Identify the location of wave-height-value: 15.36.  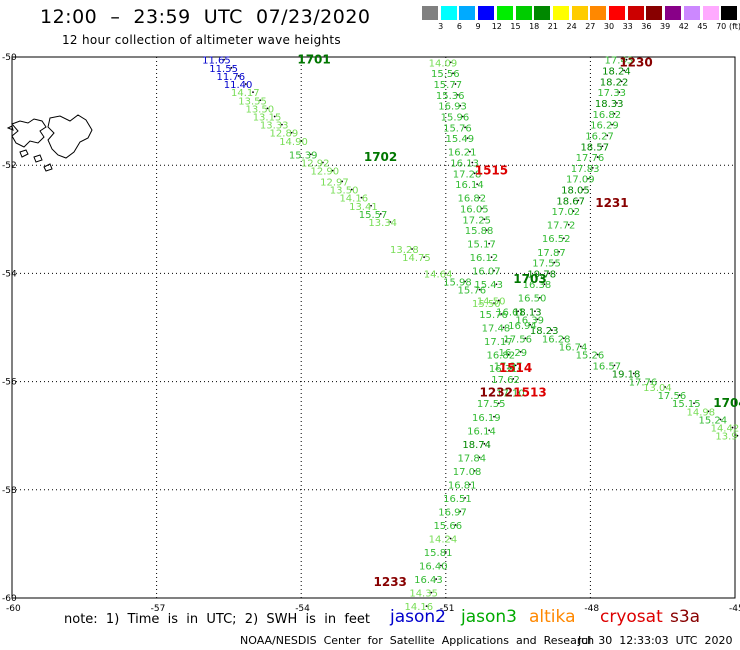
(450, 96).